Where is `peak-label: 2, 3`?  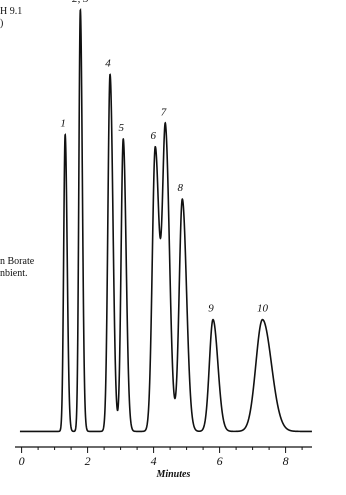 peak-label: 2, 3 is located at coordinates (80, 2).